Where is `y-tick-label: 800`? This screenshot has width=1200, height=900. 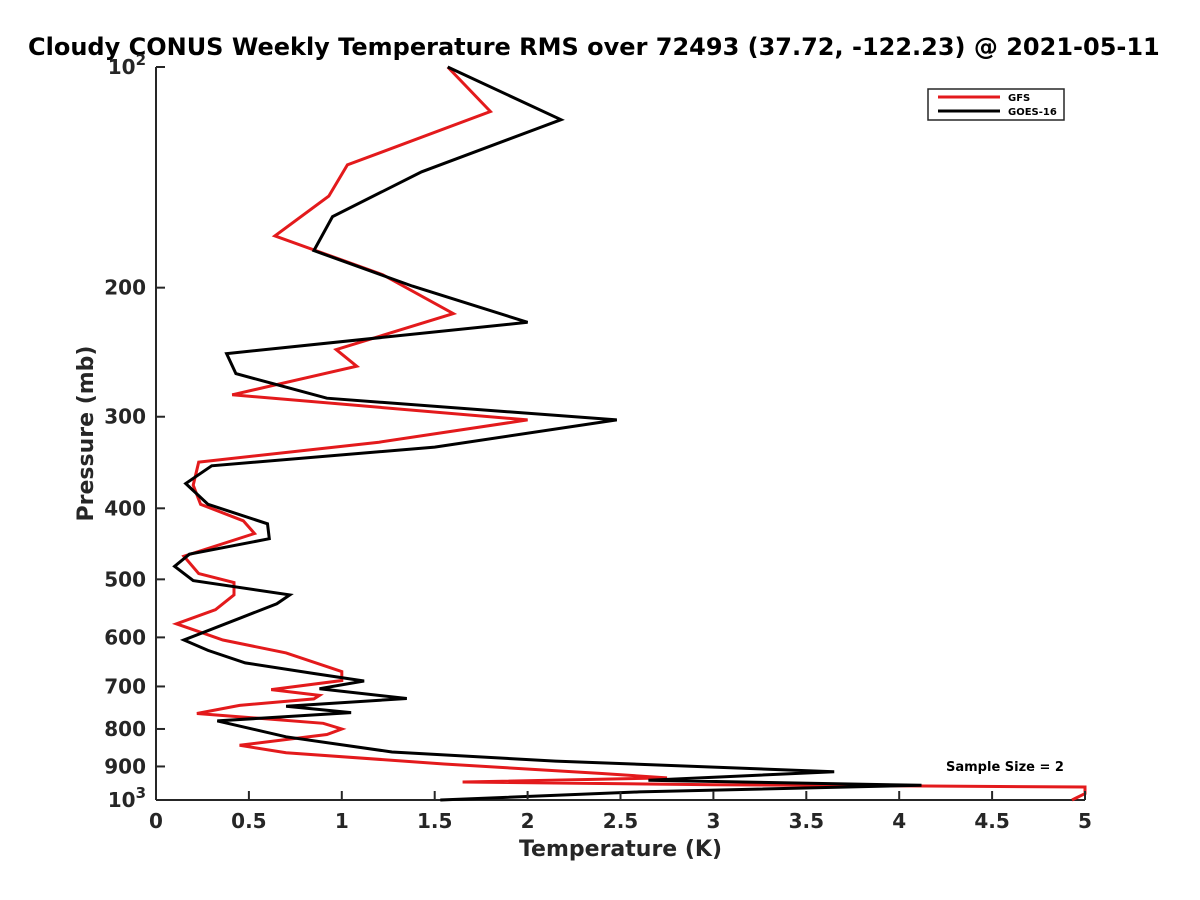 y-tick-label: 800 is located at coordinates (125, 729).